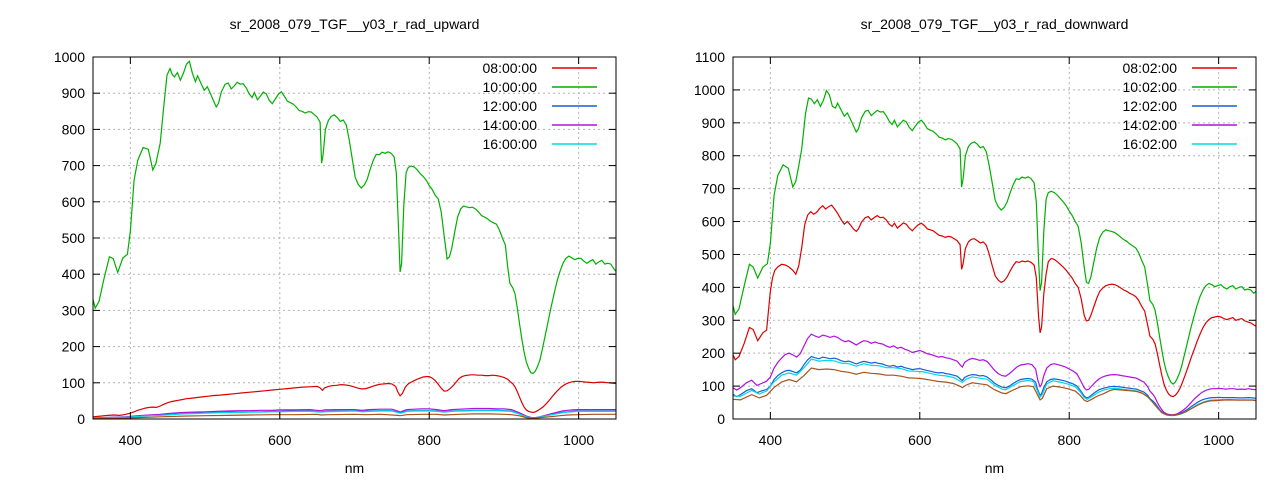  I want to click on legend-label: 14:02:00, so click(1150, 125).